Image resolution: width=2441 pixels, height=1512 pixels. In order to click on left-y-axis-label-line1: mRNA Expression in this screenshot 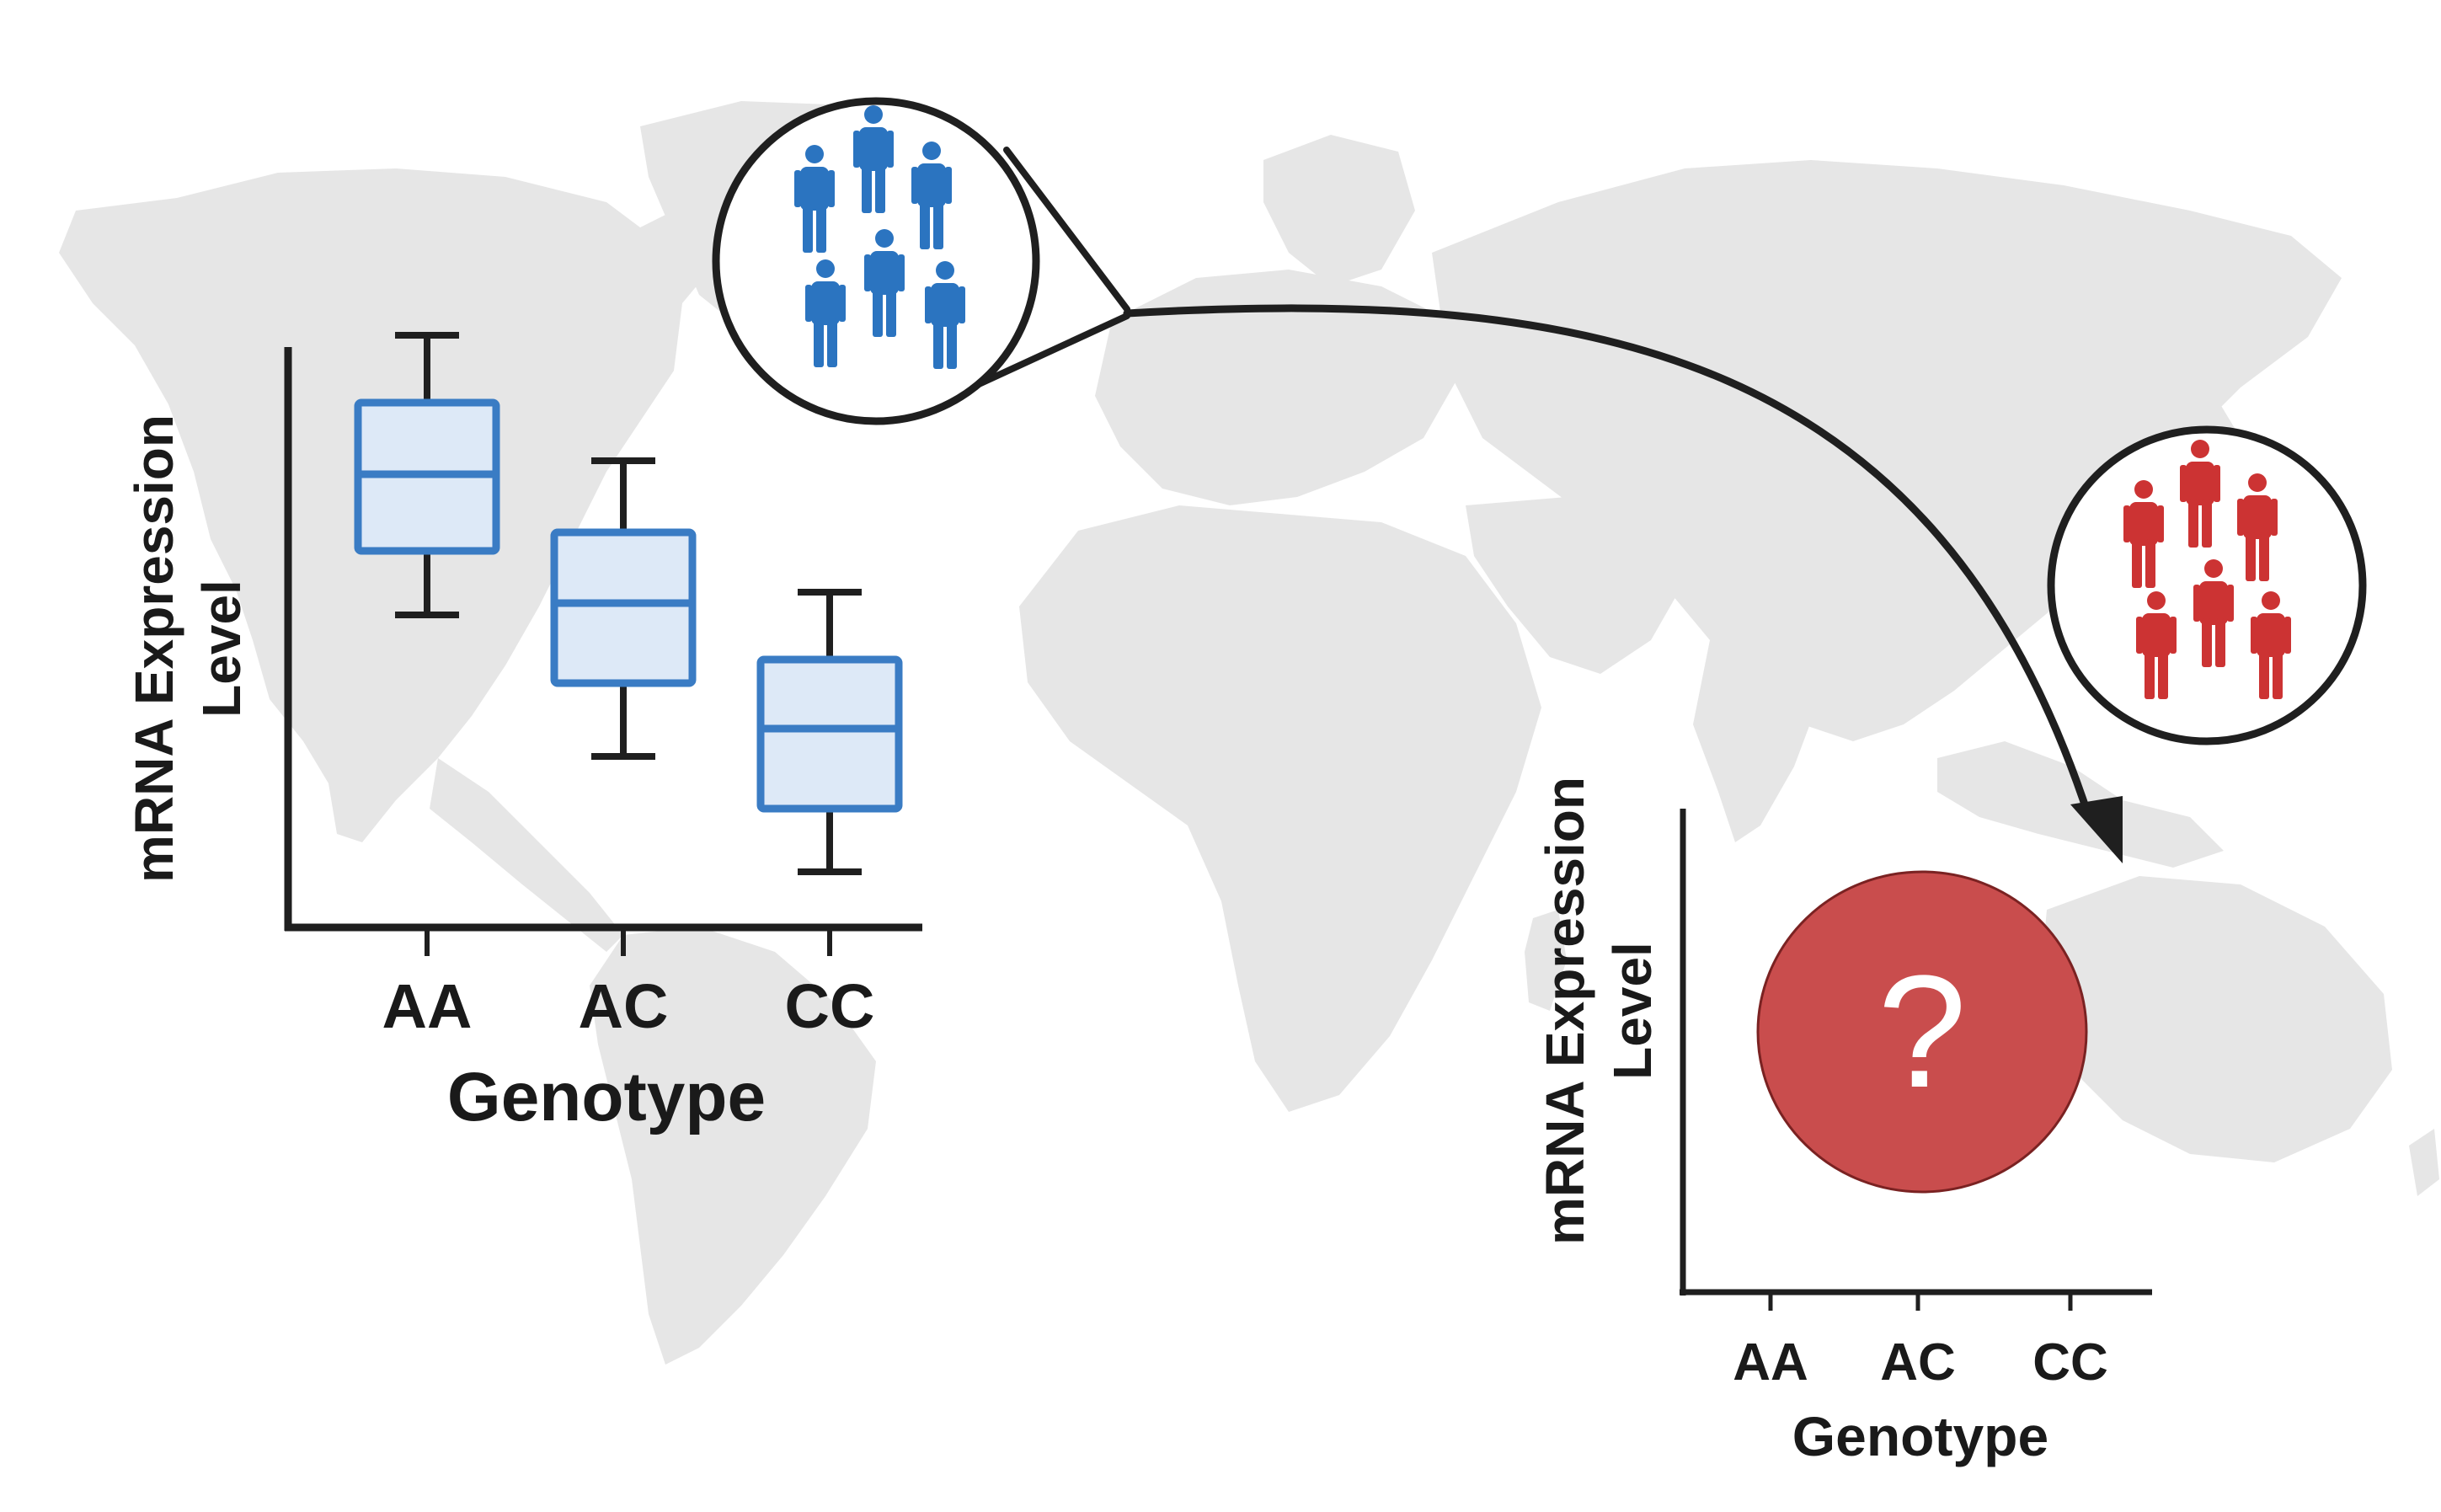, I will do `click(154, 648)`.